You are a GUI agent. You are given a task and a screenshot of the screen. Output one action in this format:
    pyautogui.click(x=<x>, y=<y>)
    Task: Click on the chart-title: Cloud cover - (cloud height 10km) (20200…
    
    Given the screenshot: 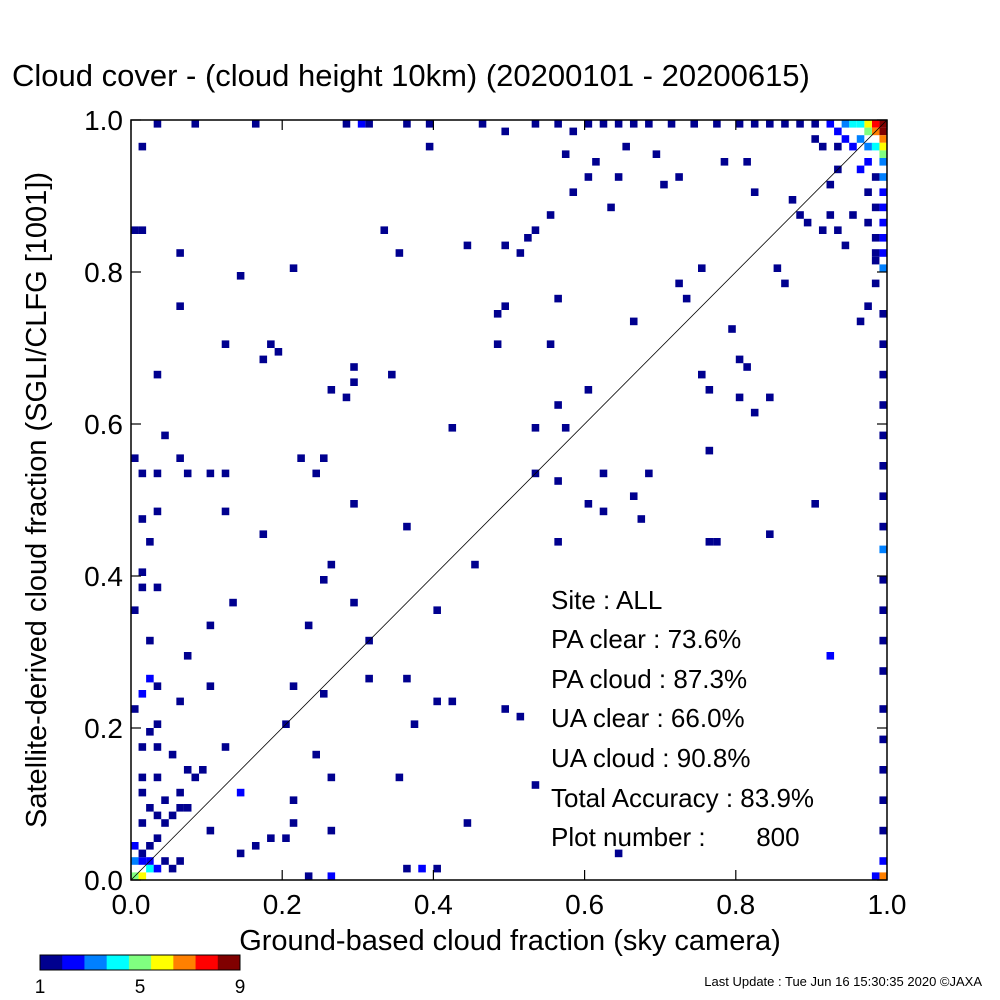 What is the action you would take?
    pyautogui.click(x=411, y=75)
    